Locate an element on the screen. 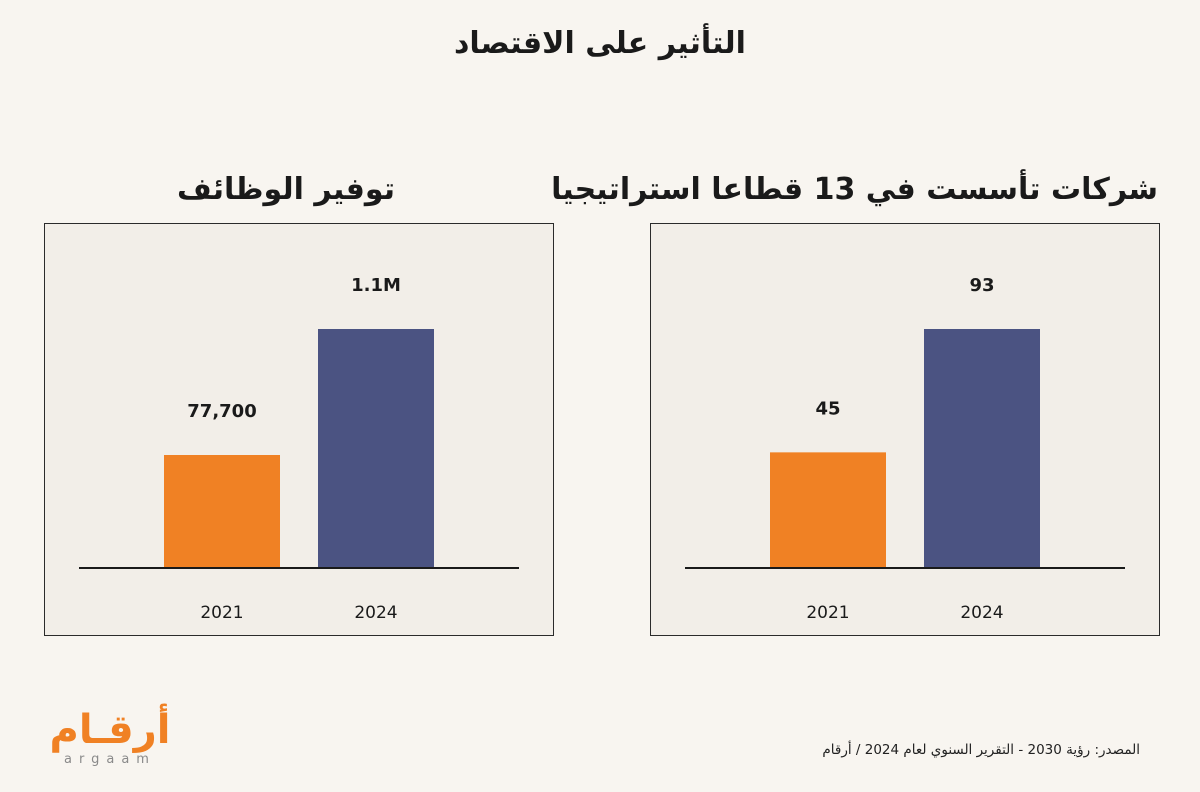 This screenshot has width=1200, height=792. main-title: التأثير على الاقتصاد is located at coordinates (600, 43).